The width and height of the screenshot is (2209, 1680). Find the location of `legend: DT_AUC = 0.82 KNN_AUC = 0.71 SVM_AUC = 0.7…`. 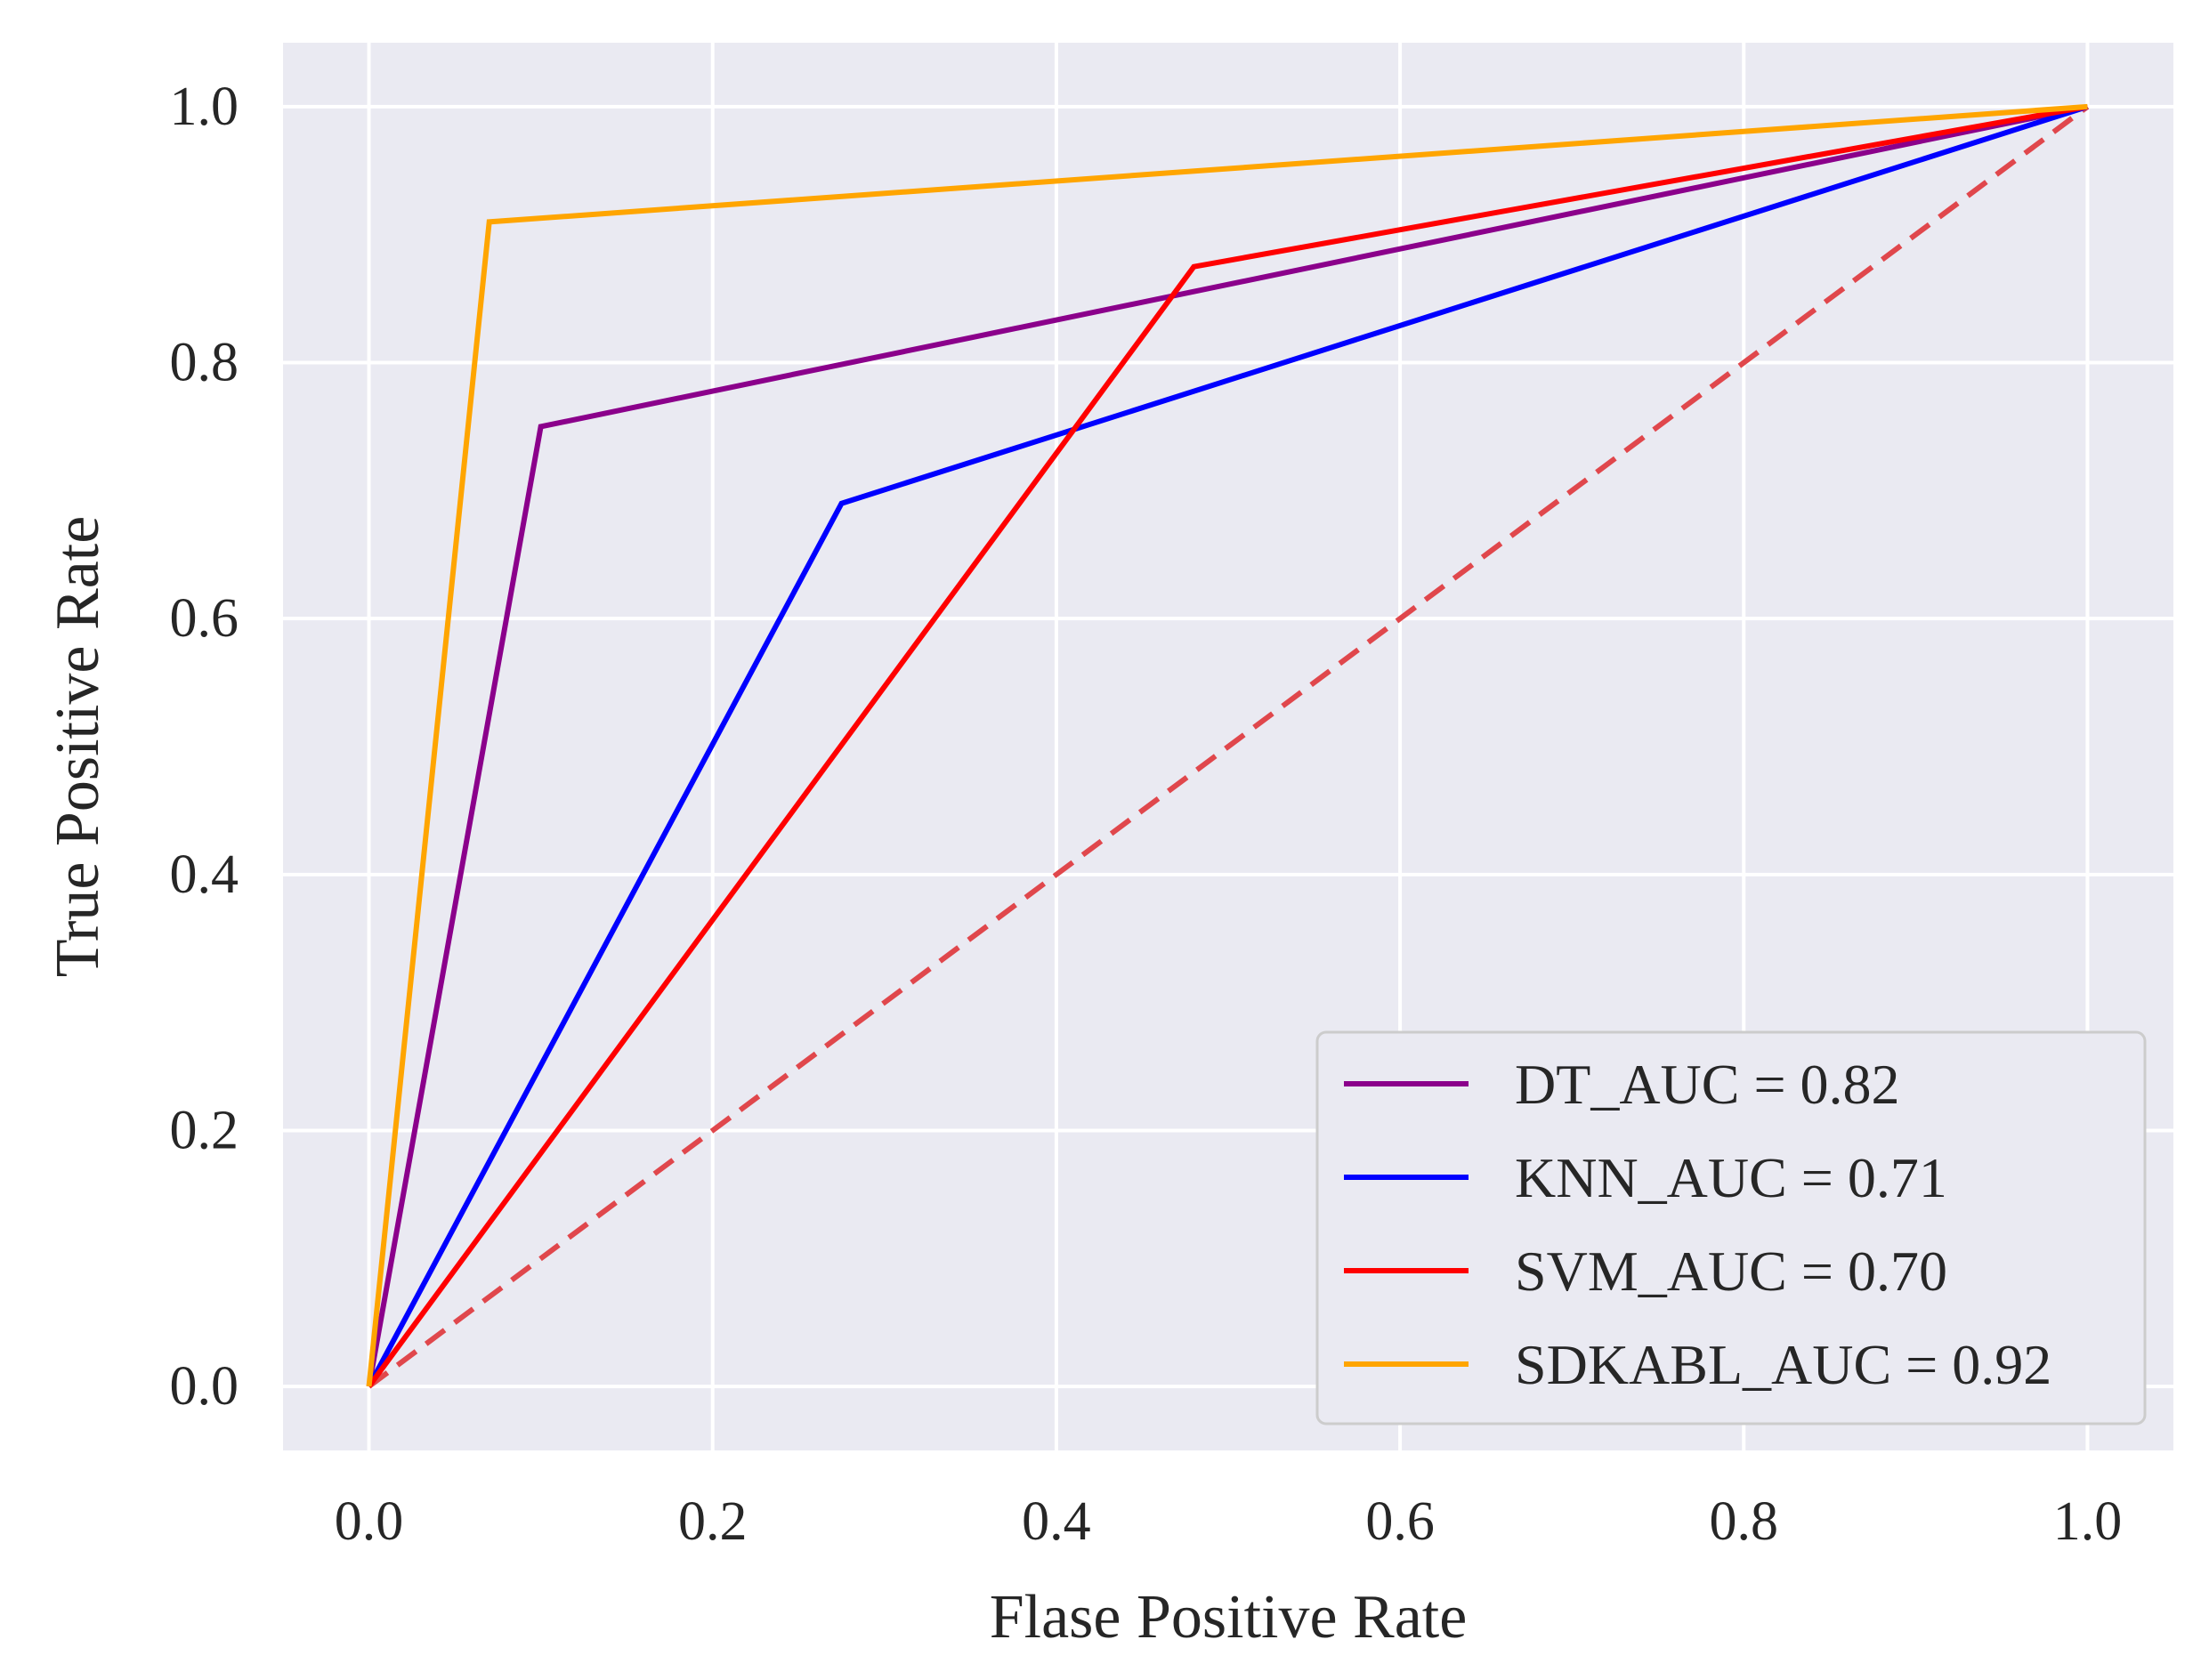

legend: DT_AUC = 0.82 KNN_AUC = 0.71 SVM_AUC = 0.7… is located at coordinates (1731, 1228).